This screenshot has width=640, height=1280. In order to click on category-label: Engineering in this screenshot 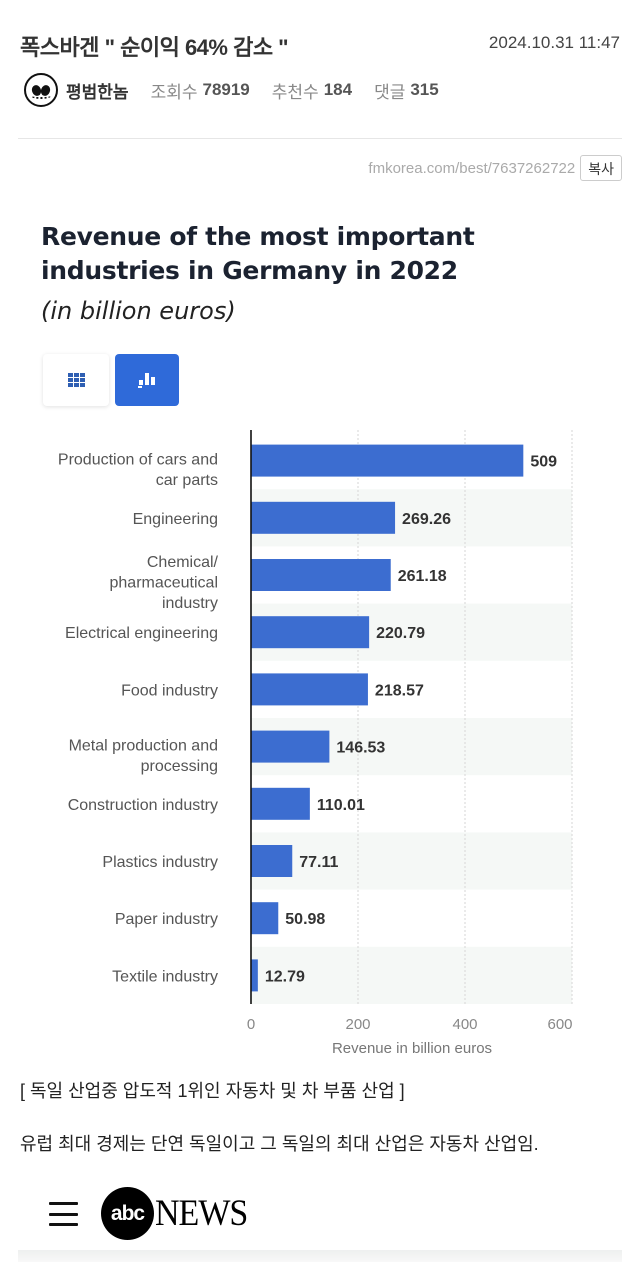, I will do `click(175, 519)`.